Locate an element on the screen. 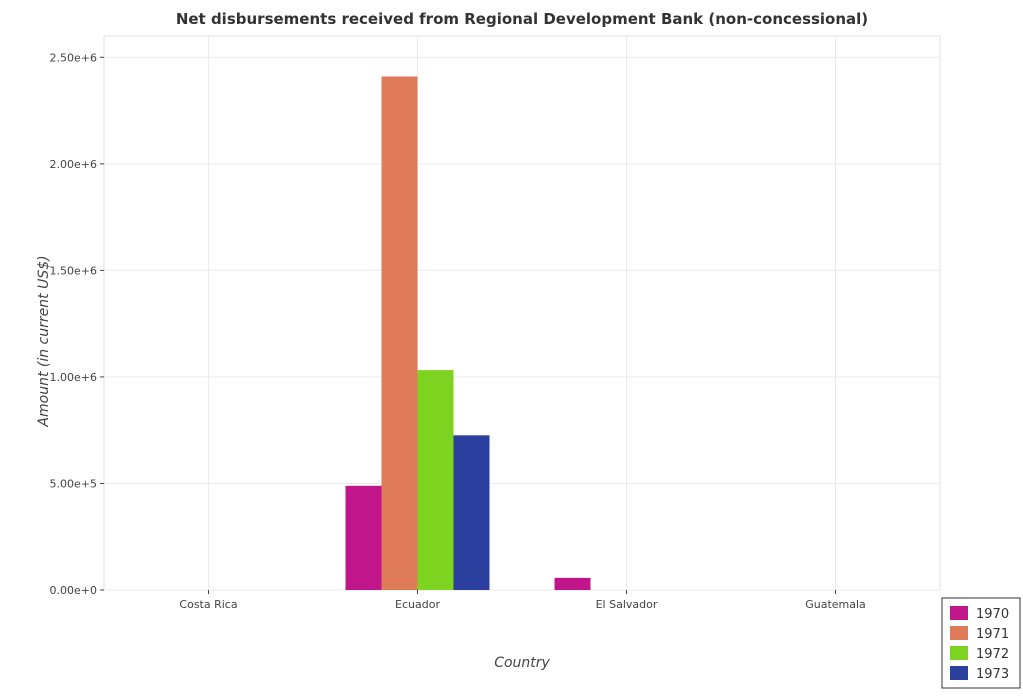  y-tick-label: 2.00e+6 is located at coordinates (73, 164).